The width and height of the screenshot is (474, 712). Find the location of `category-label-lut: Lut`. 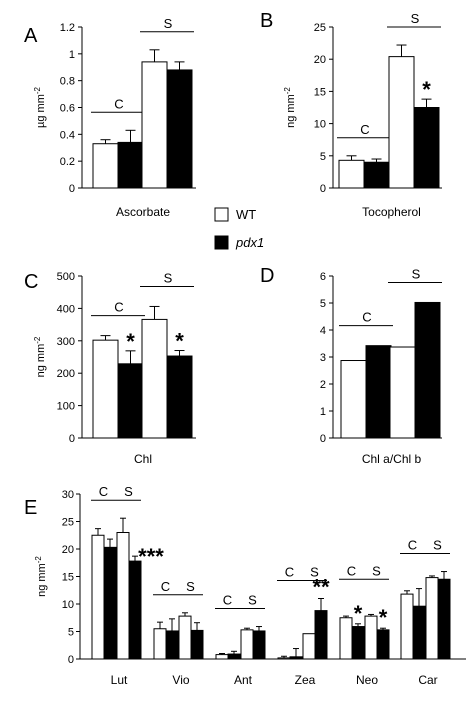

category-label-lut: Lut is located at coordinates (119, 680).